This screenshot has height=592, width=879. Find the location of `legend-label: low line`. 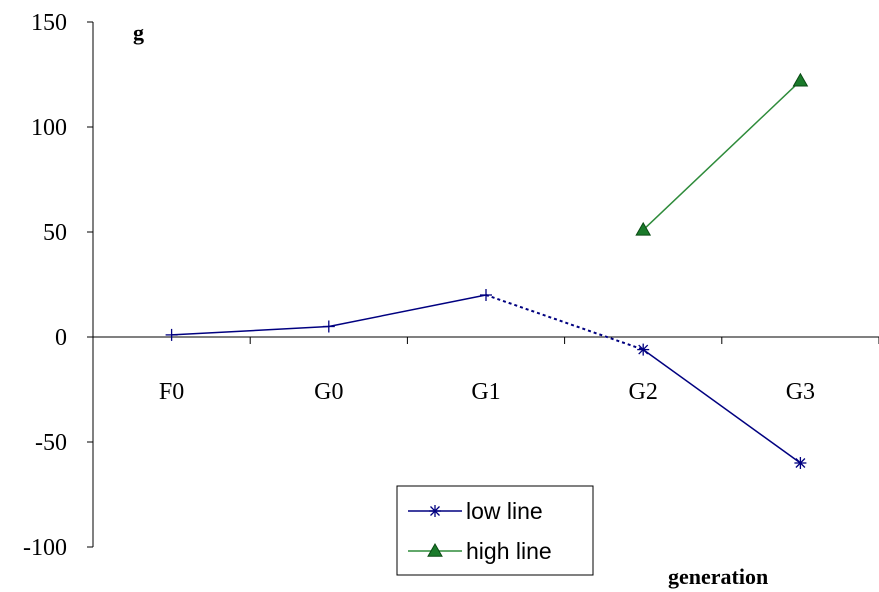

legend-label: low line is located at coordinates (504, 511).